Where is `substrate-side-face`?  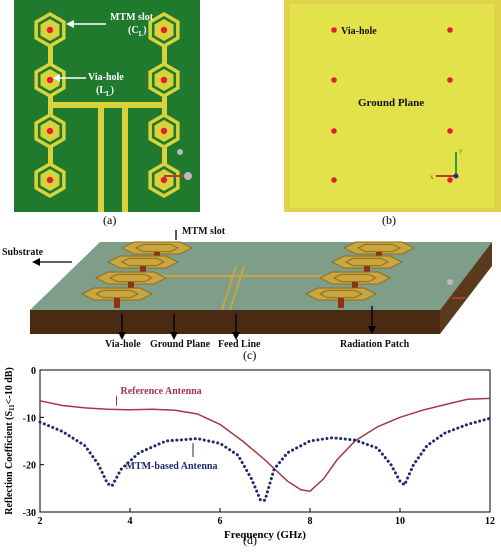
substrate-side-face is located at coordinates (466, 288).